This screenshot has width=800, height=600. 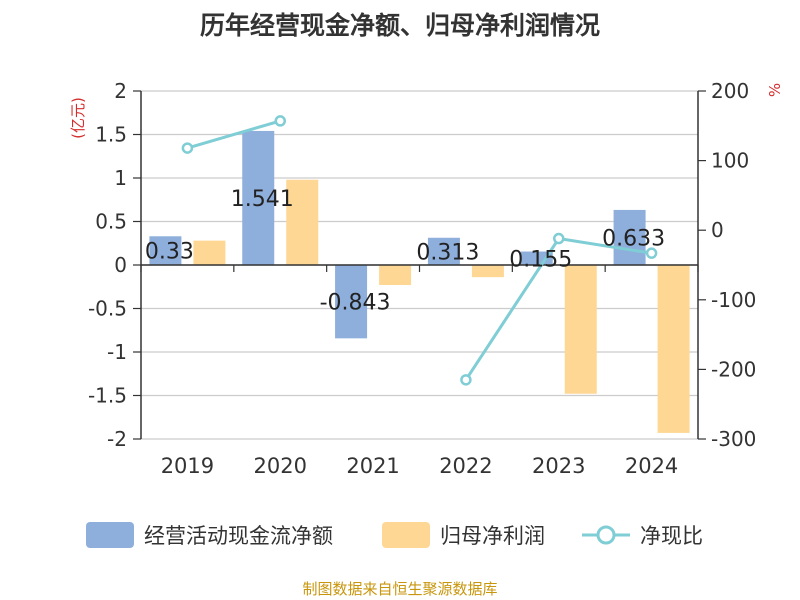 I want to click on right-tick-label: 100, so click(x=730, y=161).